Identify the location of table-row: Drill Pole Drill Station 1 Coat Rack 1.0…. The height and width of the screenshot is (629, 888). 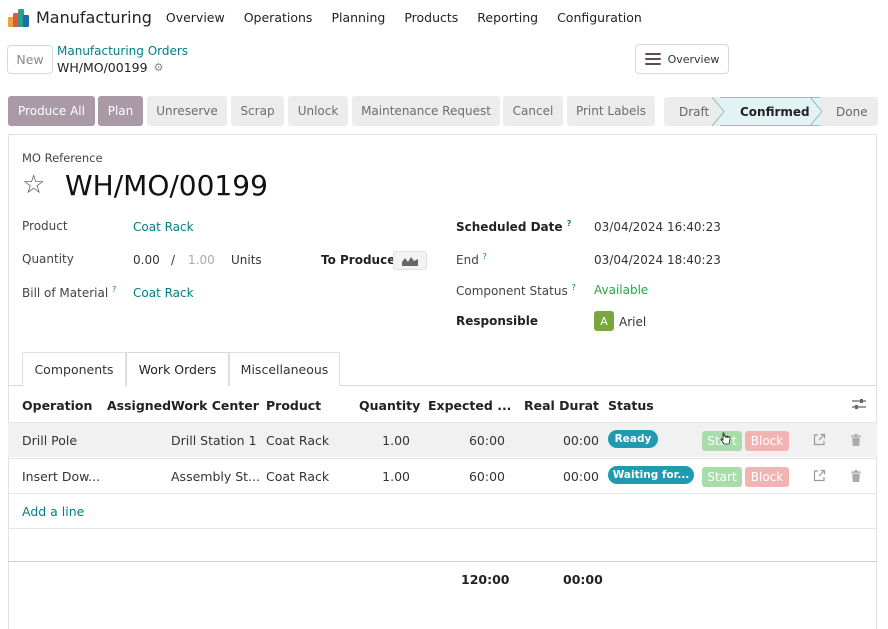
(442, 439).